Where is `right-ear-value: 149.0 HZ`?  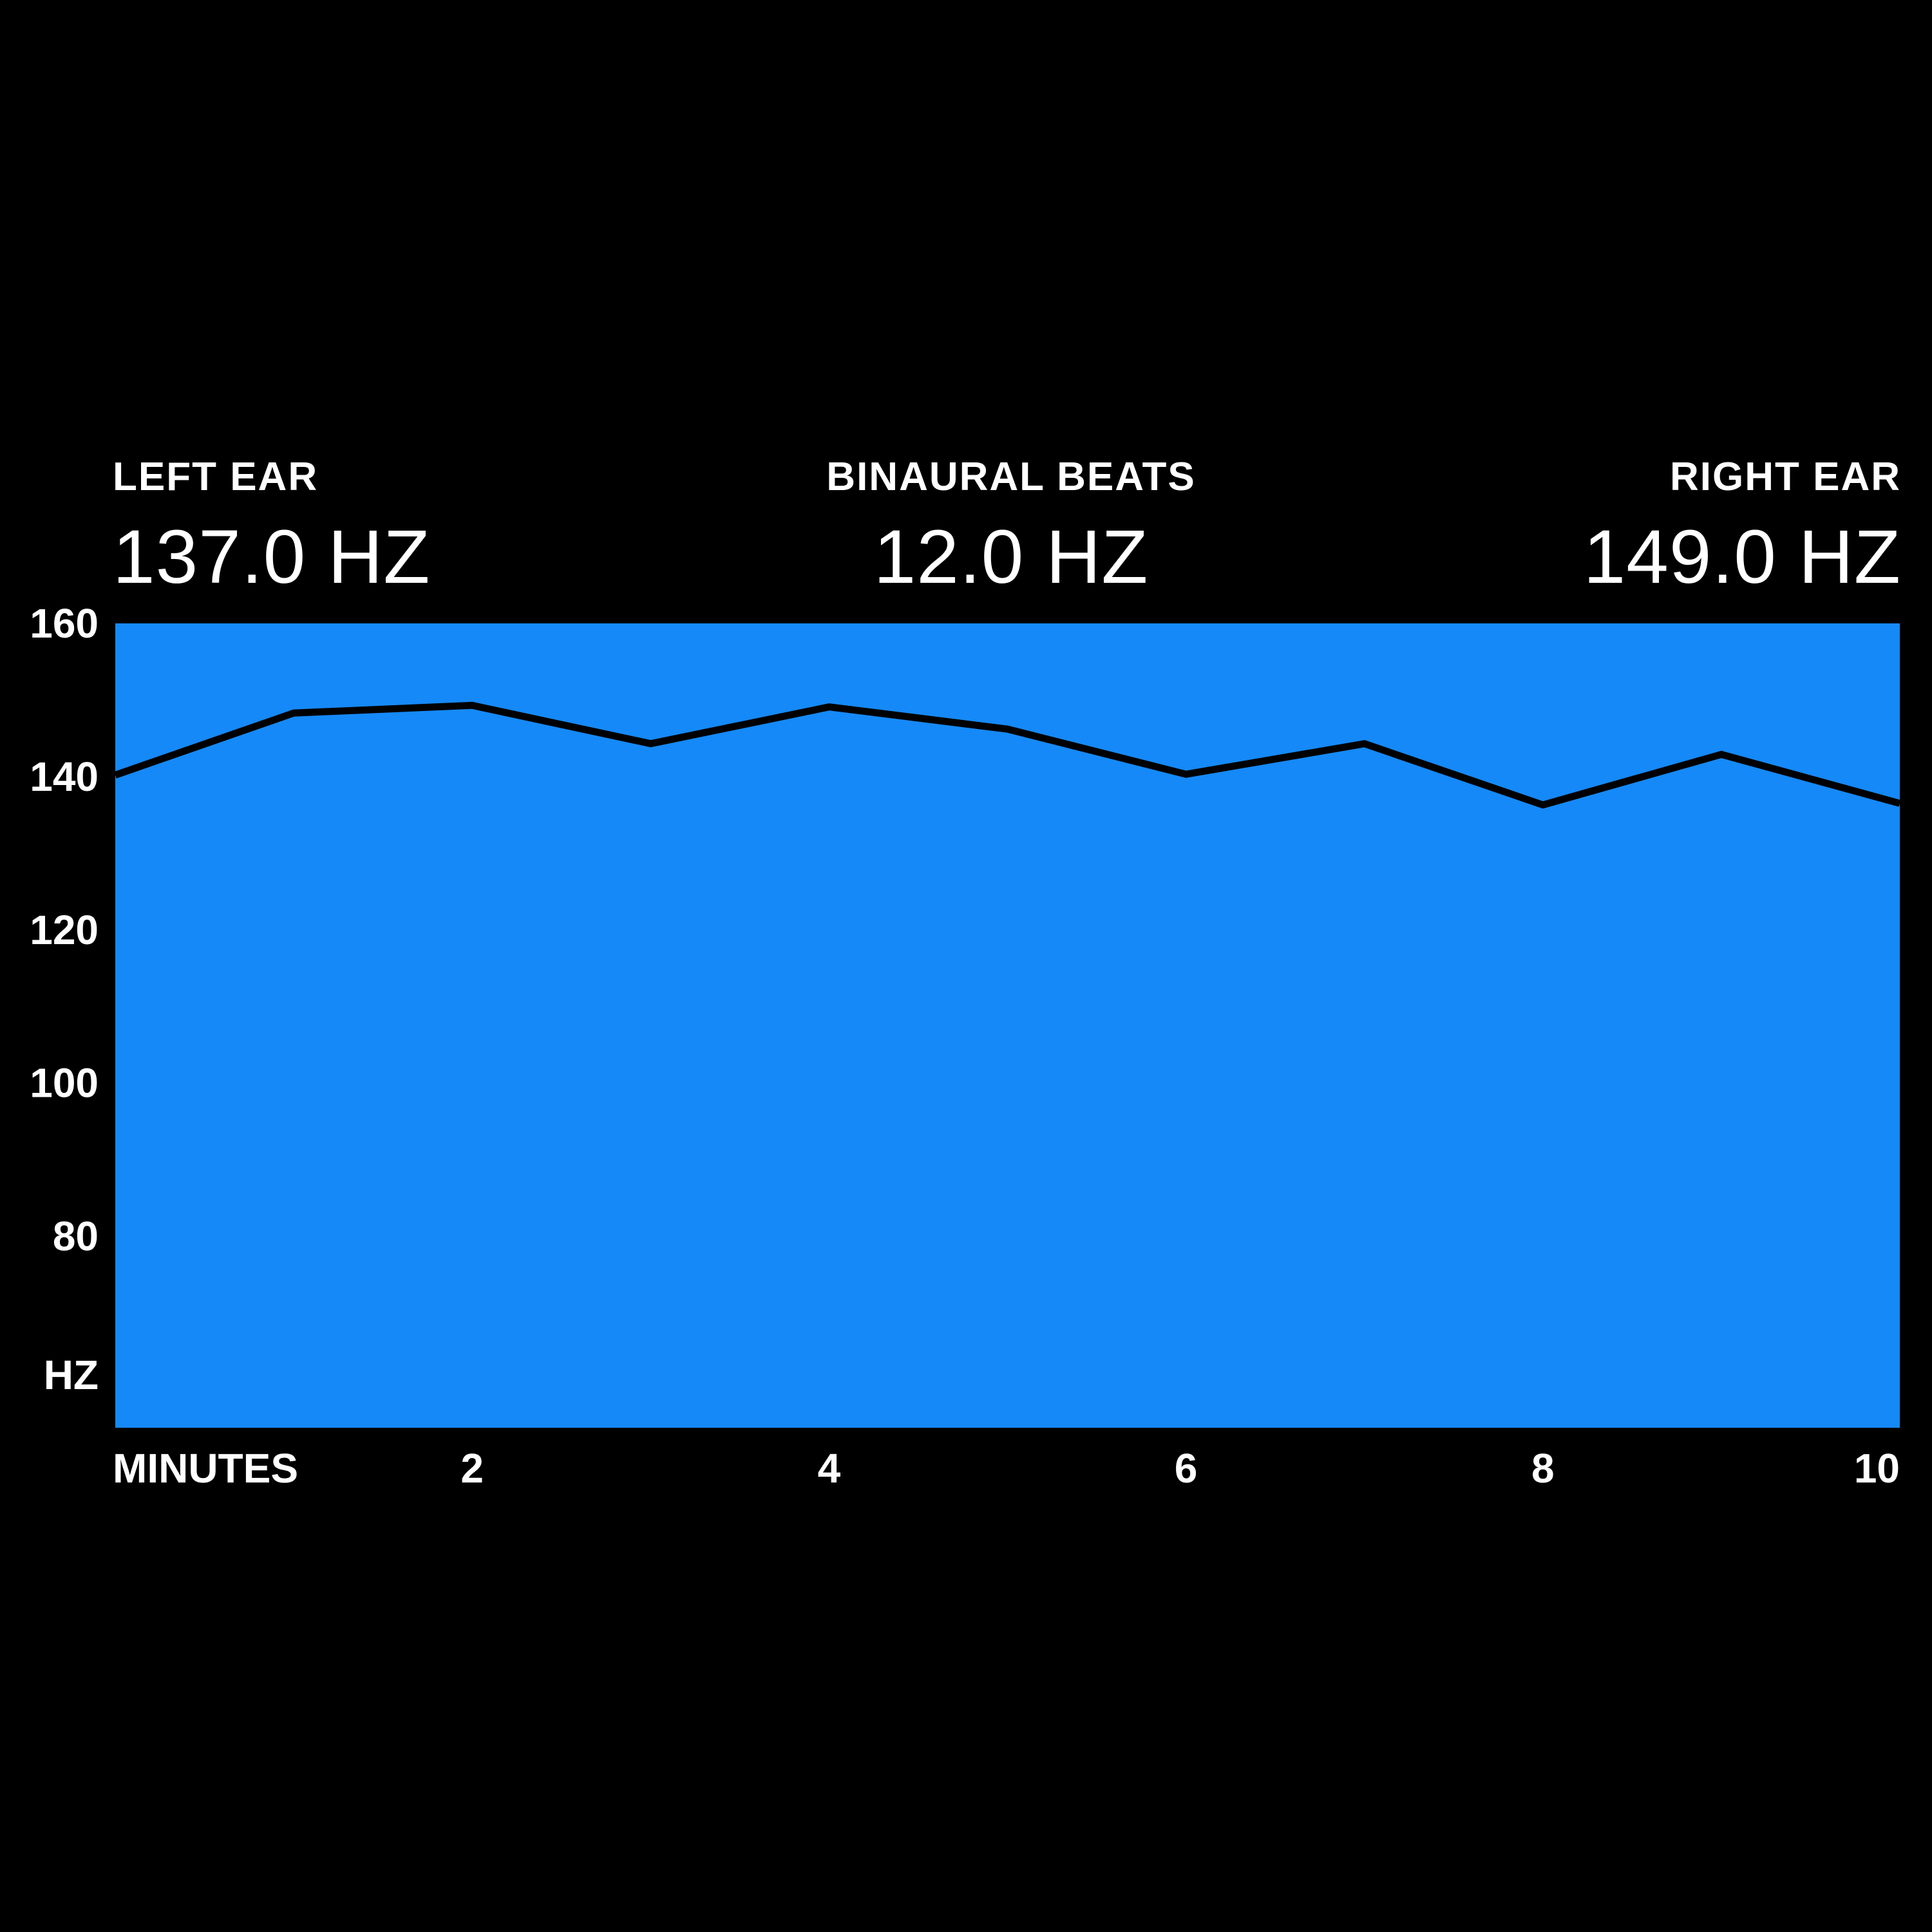
right-ear-value: 149.0 HZ is located at coordinates (1742, 557).